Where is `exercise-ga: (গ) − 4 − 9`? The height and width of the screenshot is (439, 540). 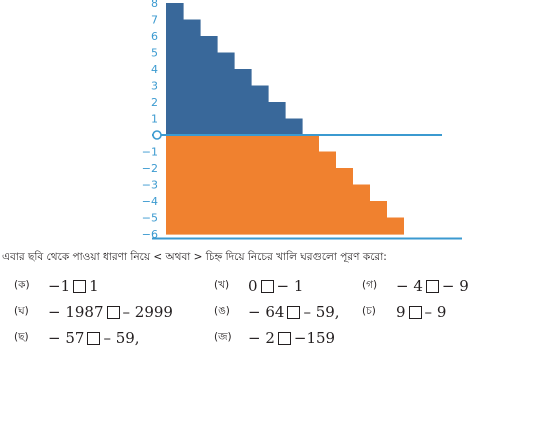 exercise-ga: (গ) − 4 − 9 is located at coordinates (415, 286).